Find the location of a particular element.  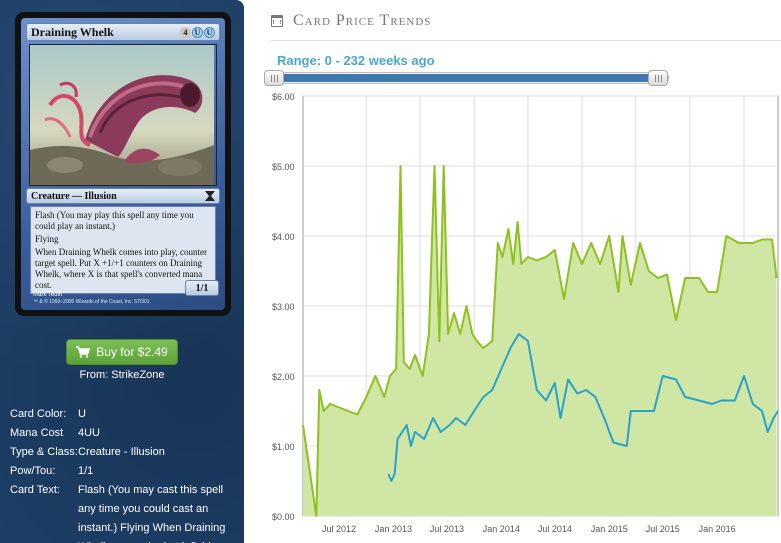

buy-button: Buy for $2.49 is located at coordinates (122, 352).